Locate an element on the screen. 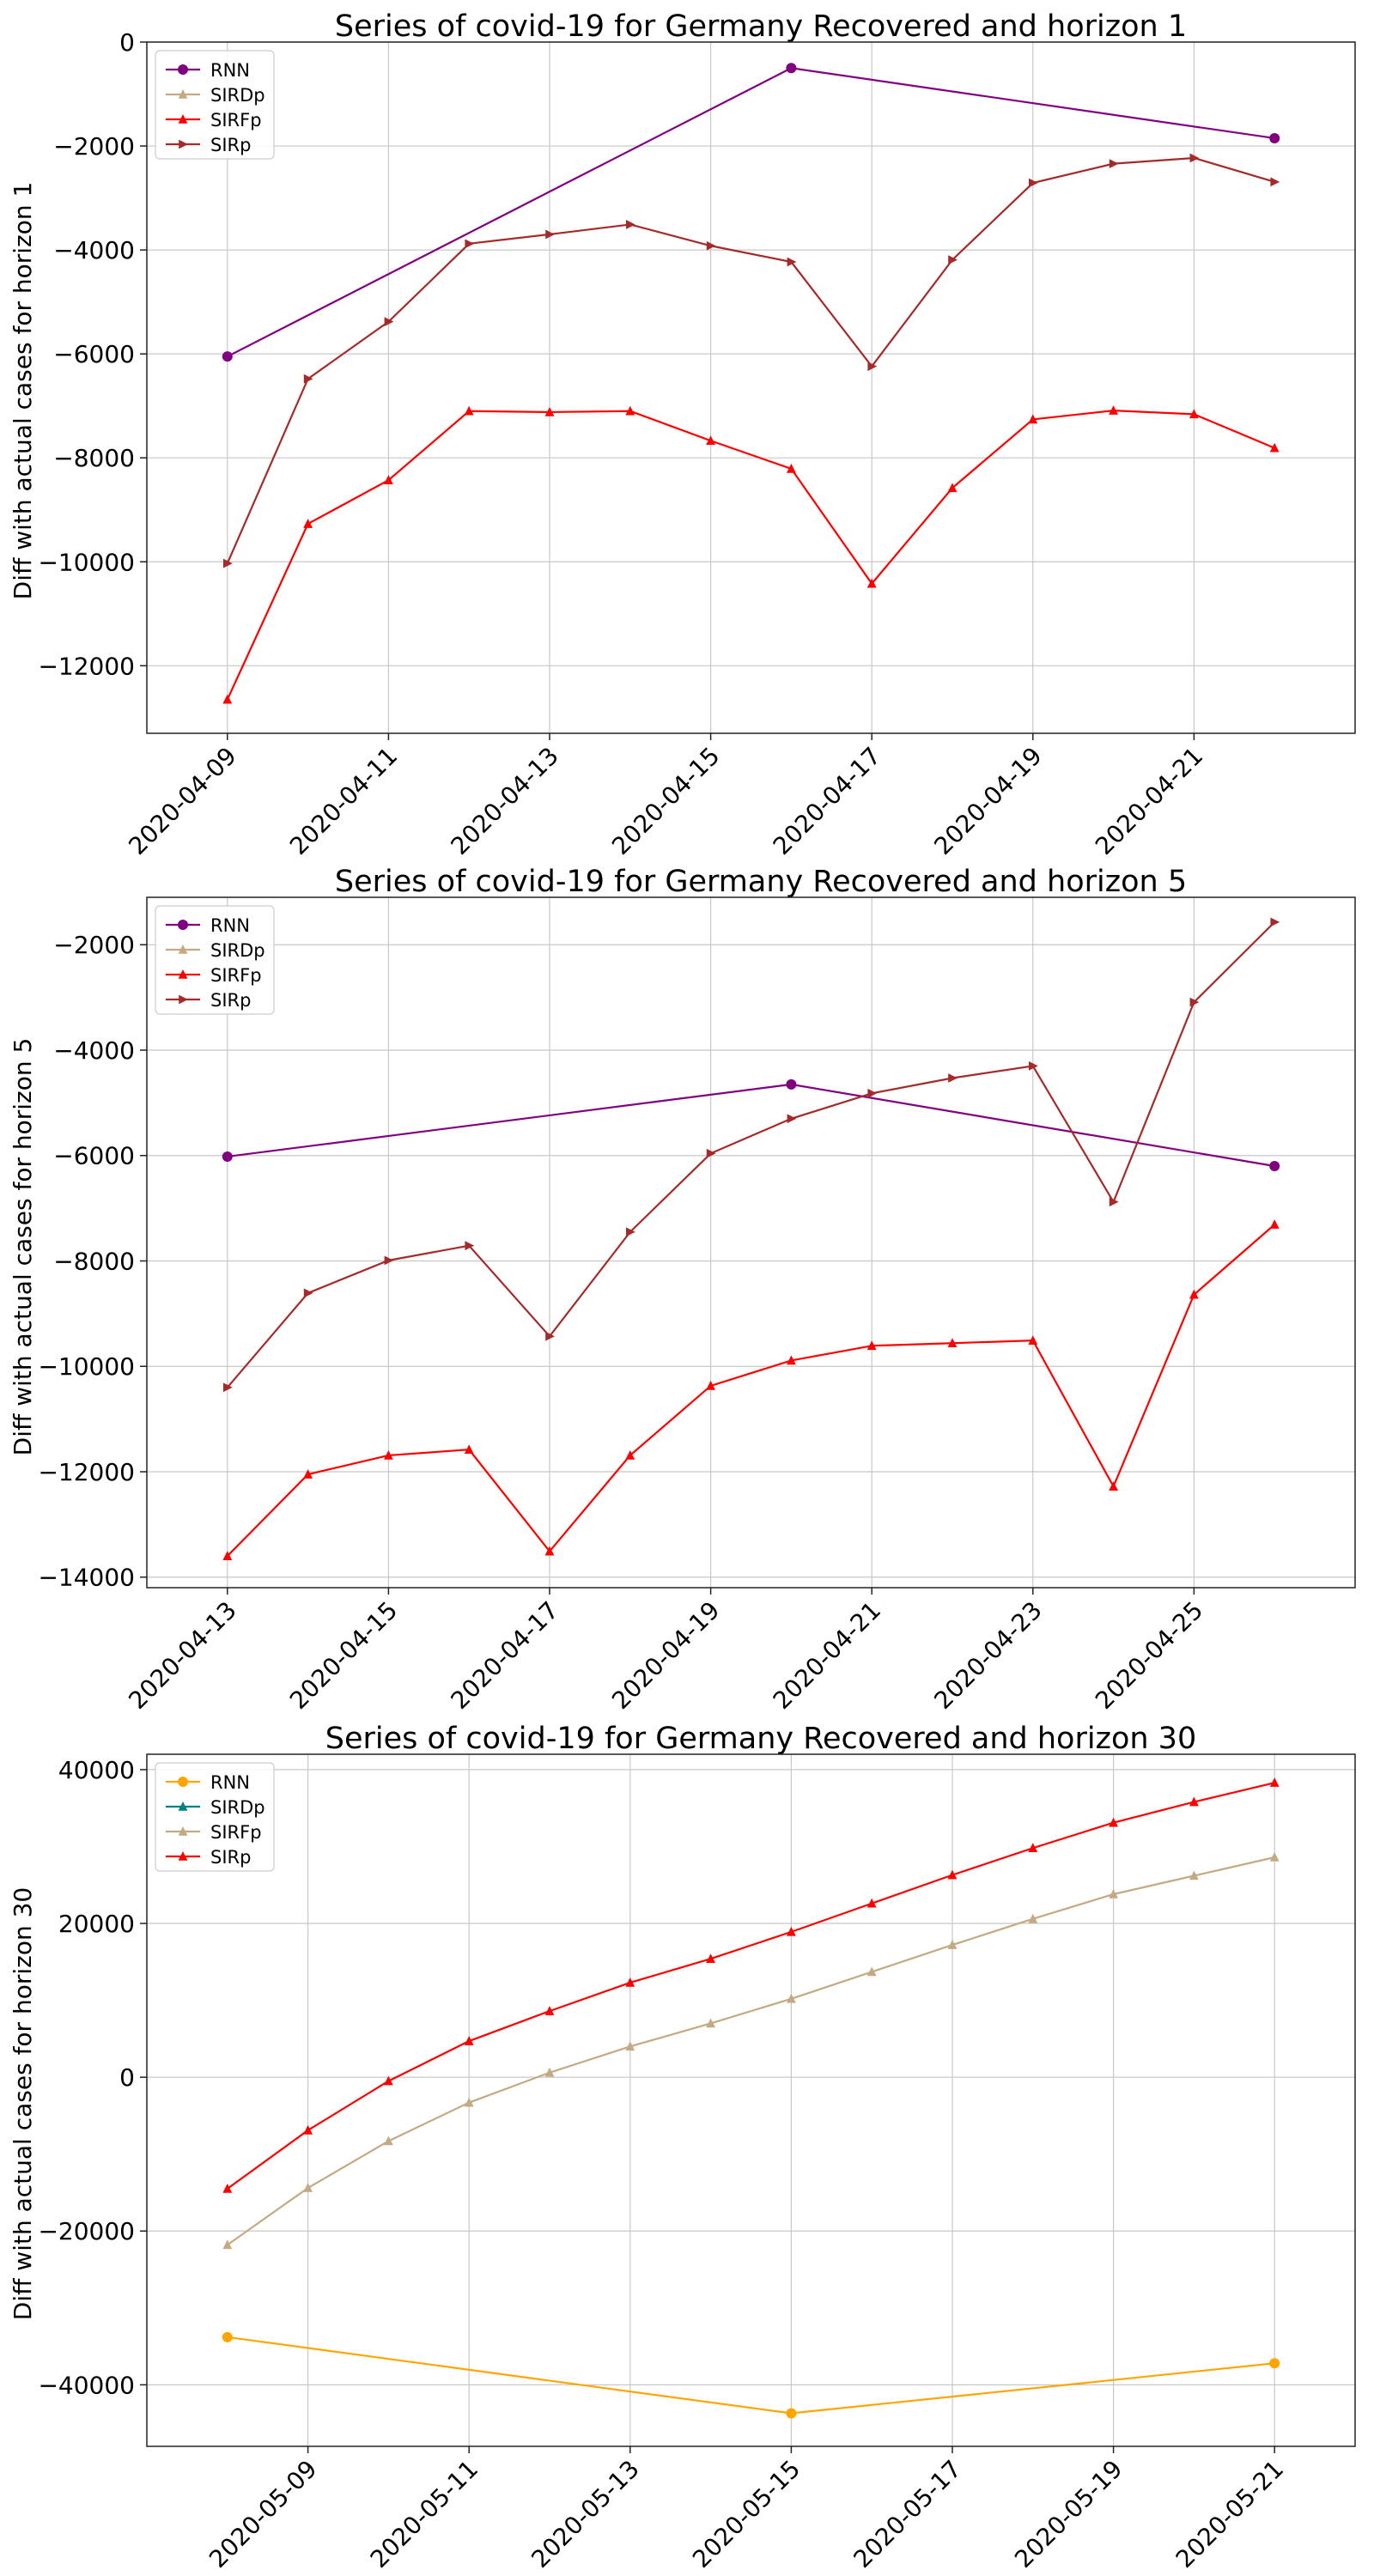  y-tick-label: −14000 is located at coordinates (86, 1578).